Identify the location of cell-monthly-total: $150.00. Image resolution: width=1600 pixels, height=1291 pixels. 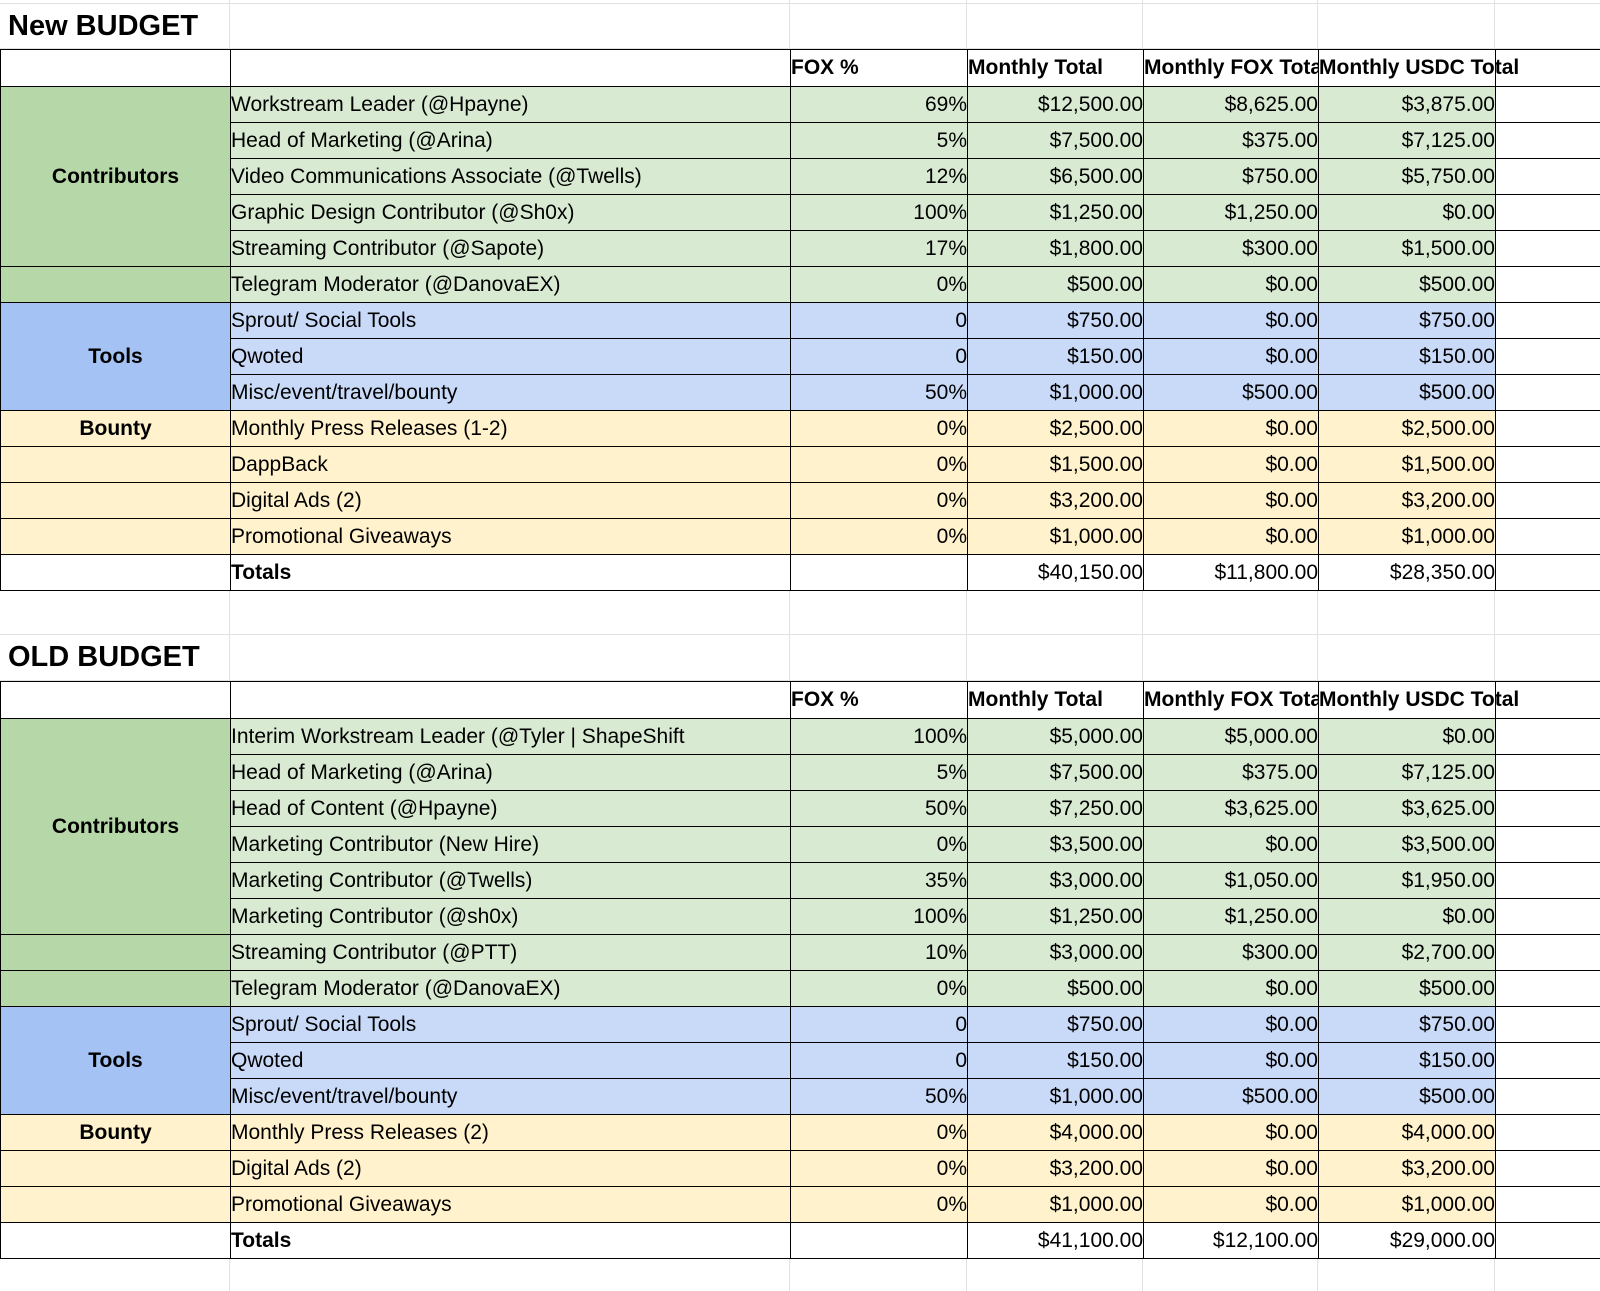
(1055, 1060).